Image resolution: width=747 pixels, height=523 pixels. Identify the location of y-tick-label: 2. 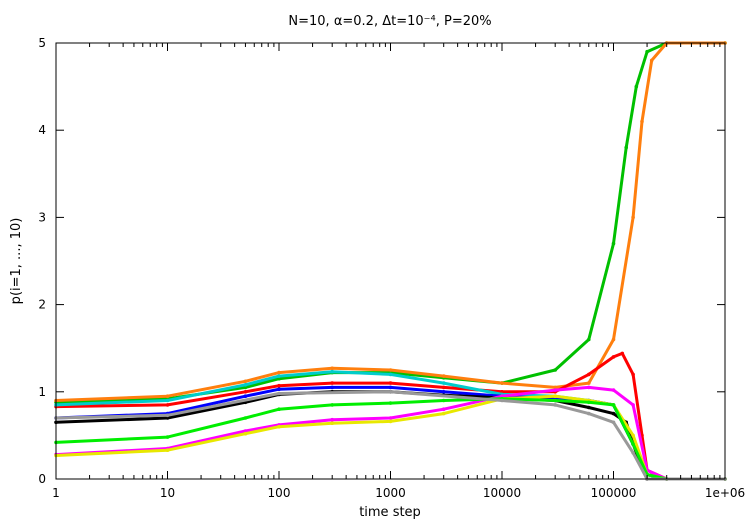
(42, 305).